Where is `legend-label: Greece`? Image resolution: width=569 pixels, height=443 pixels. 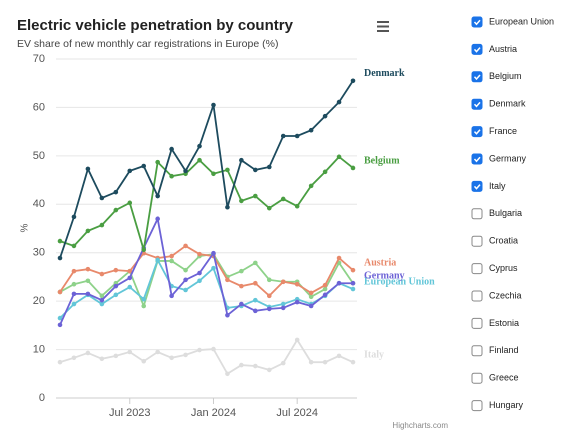 legend-label: Greece is located at coordinates (504, 378).